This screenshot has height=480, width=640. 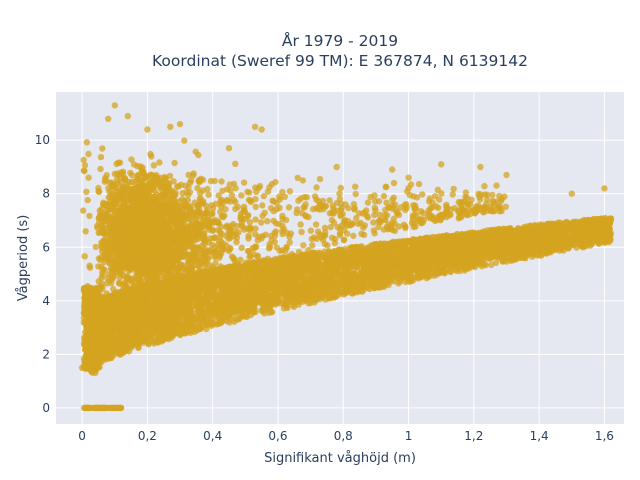 I want to click on chart-title-line-1: År 1979 - 2019, so click(x=340, y=40).